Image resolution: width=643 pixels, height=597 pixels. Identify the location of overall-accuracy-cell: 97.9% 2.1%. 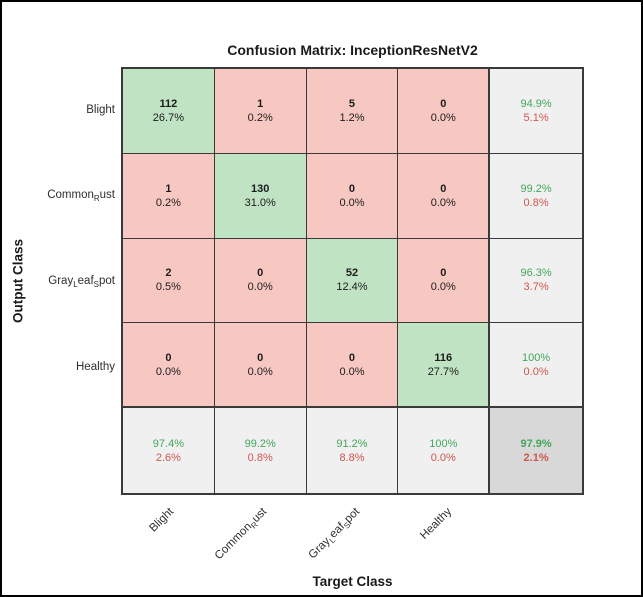
(536, 450).